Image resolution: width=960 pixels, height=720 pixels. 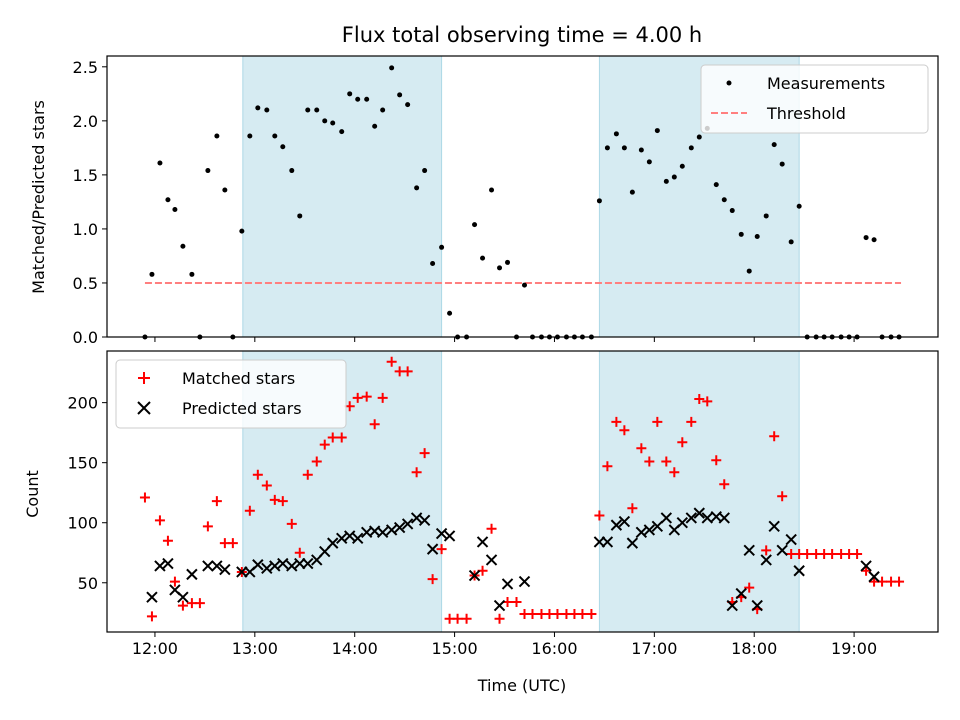 I want to click on shaded-interval, so click(x=699, y=491).